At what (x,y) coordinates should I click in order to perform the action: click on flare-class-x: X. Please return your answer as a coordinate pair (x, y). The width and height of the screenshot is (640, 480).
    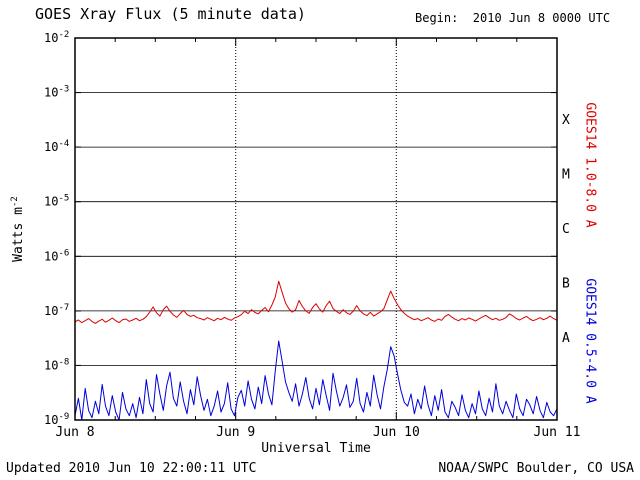
    Looking at the image, I should click on (566, 120).